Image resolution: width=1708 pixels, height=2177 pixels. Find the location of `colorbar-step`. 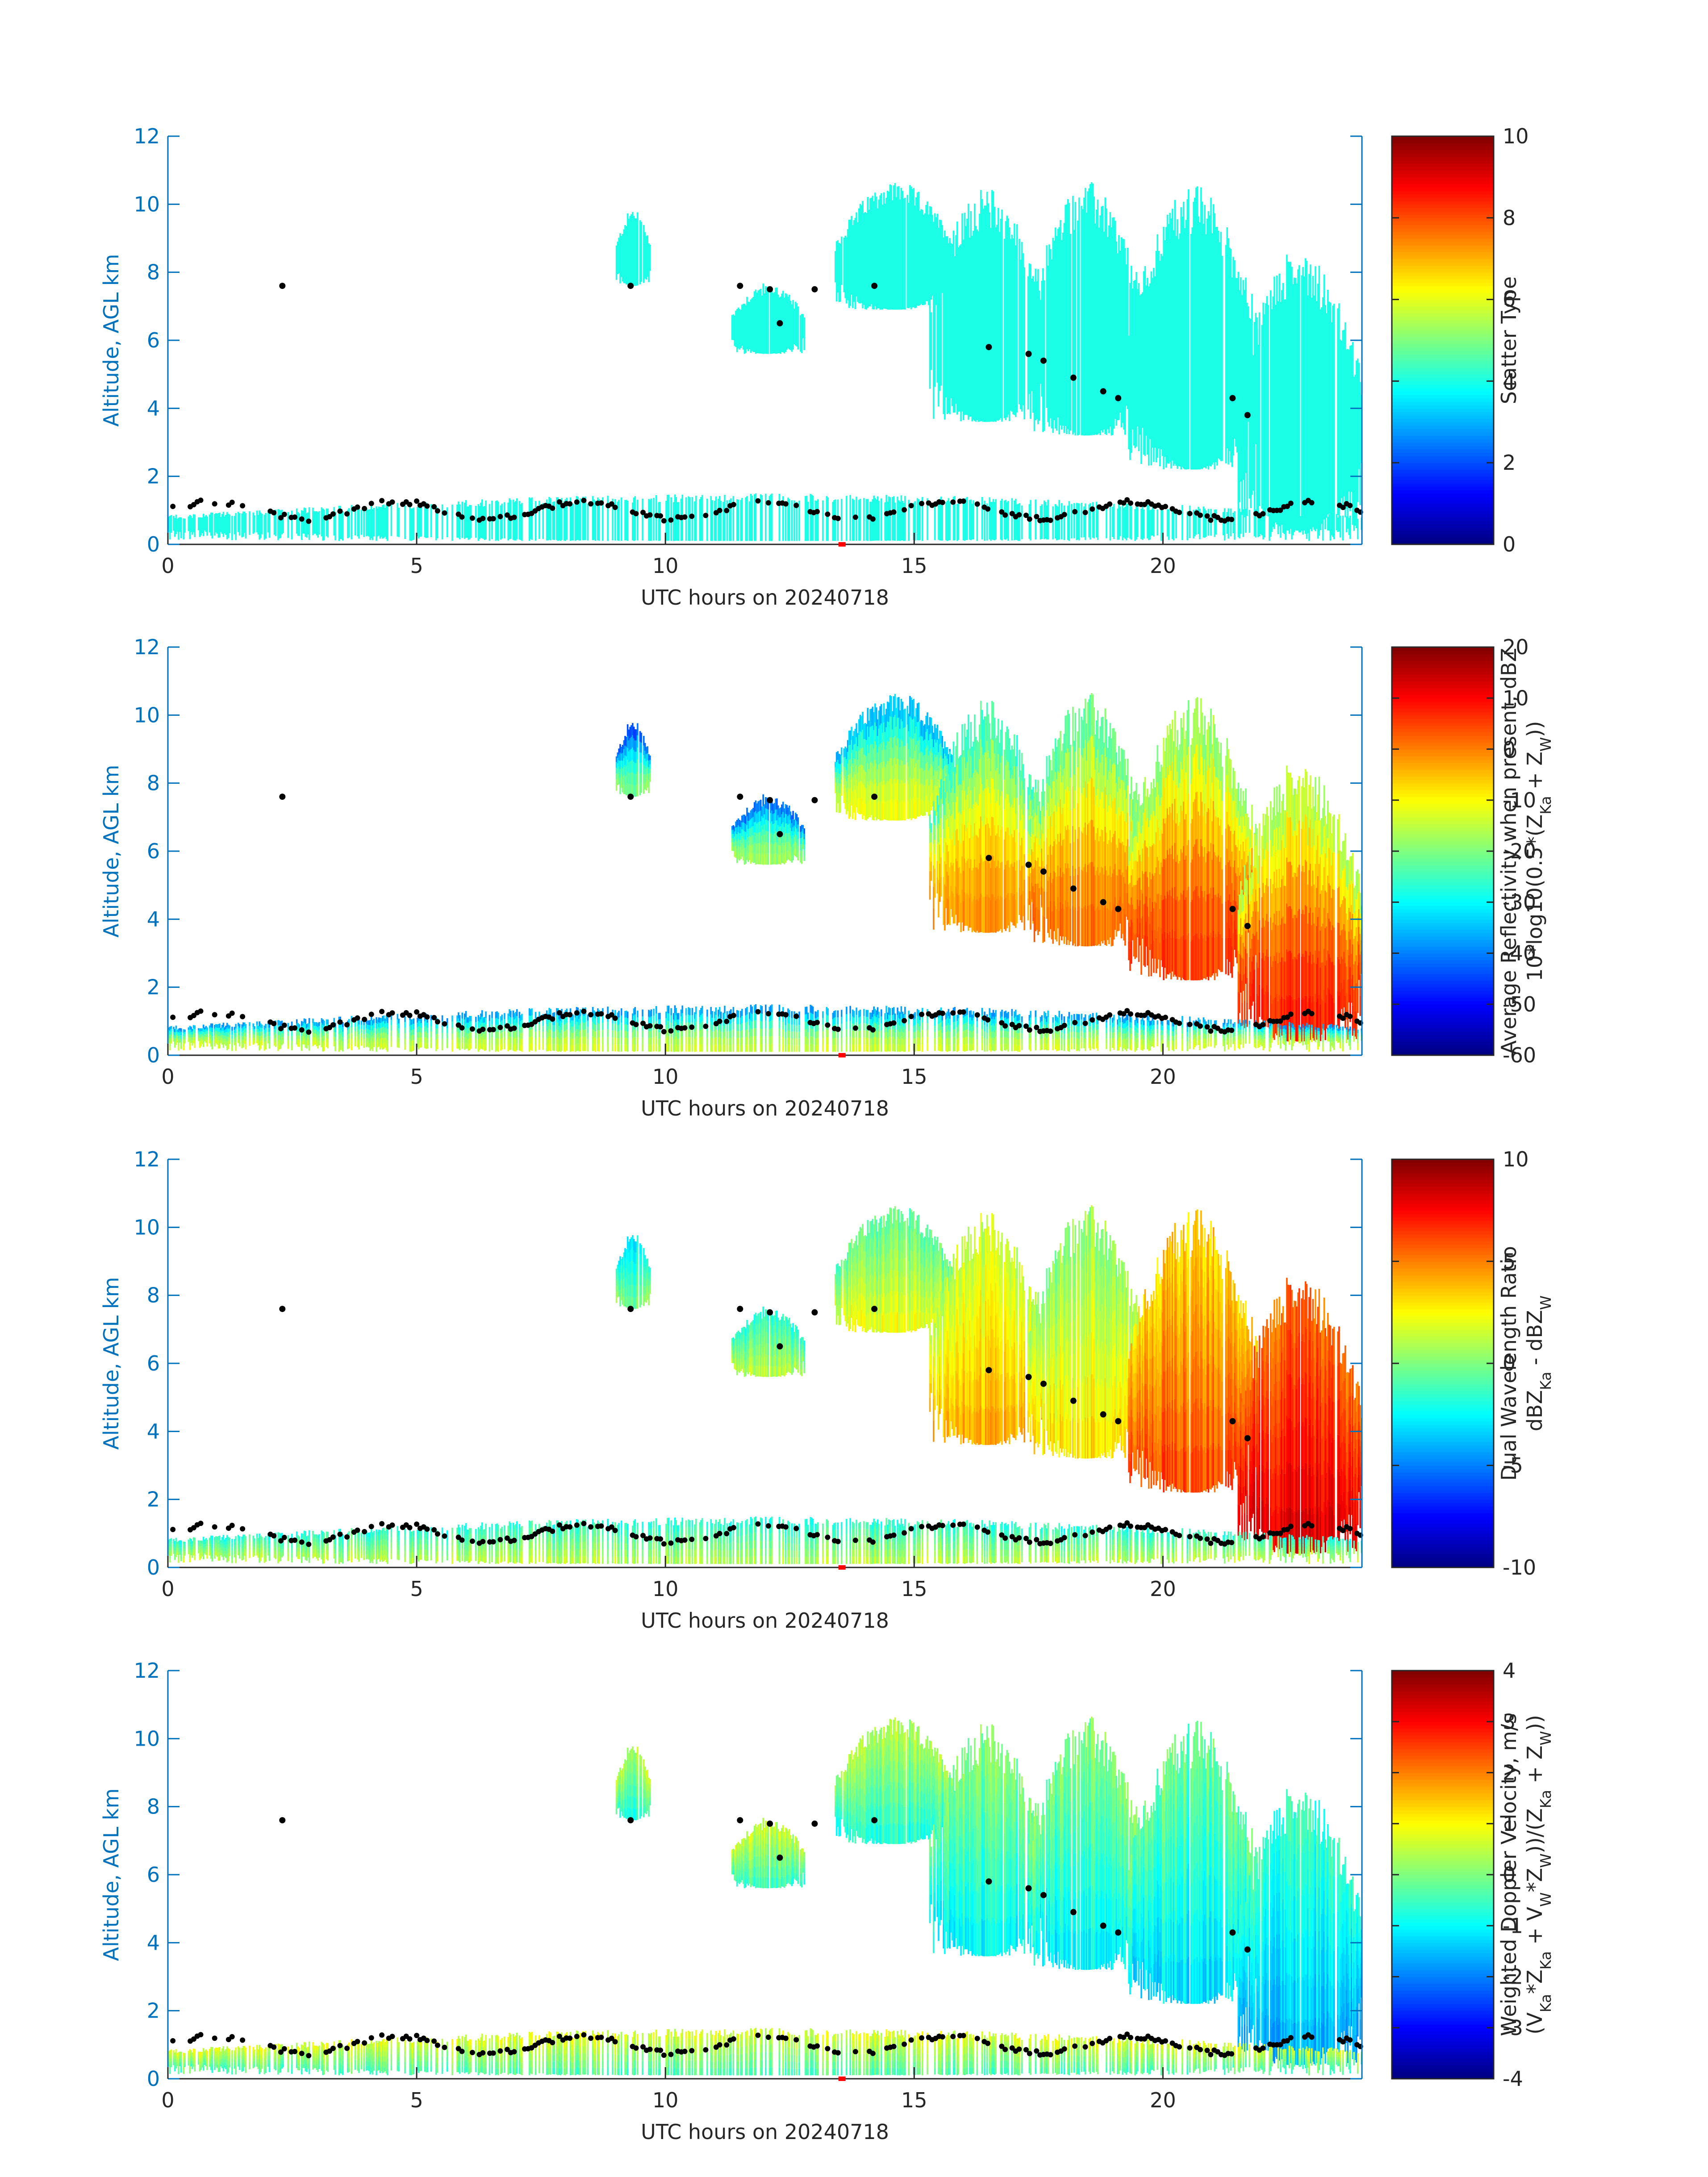

colorbar-step is located at coordinates (1443, 519).